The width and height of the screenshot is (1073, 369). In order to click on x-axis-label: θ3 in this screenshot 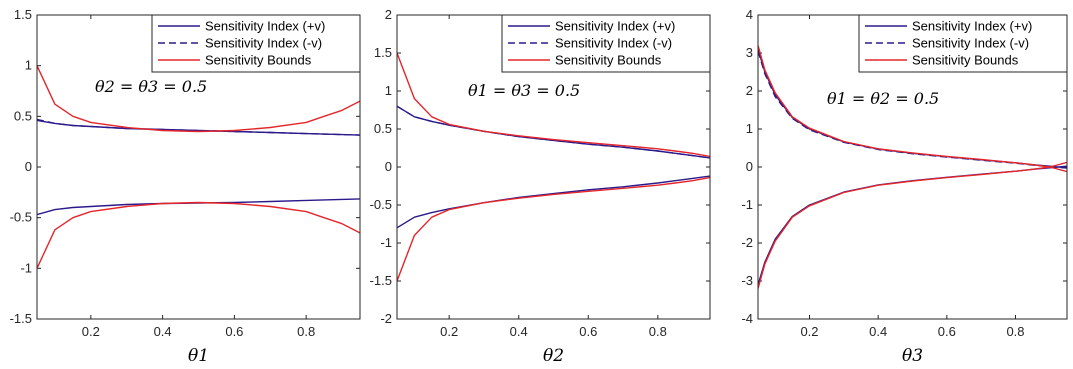, I will do `click(912, 356)`.